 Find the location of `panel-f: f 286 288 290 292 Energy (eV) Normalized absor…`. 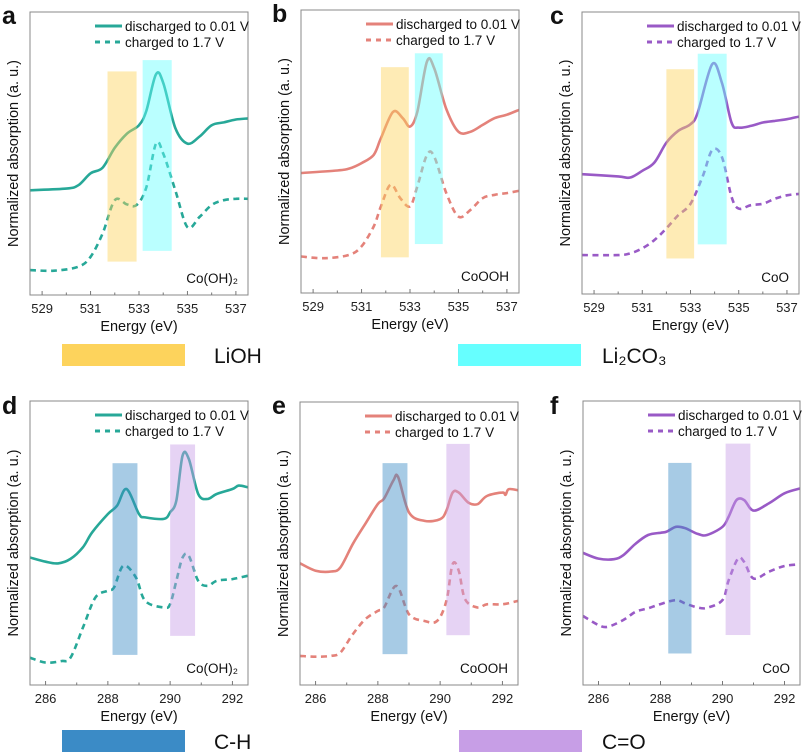

panel-f: f 286 288 290 292 Energy (eV) Normalized absor… is located at coordinates (676, 558).